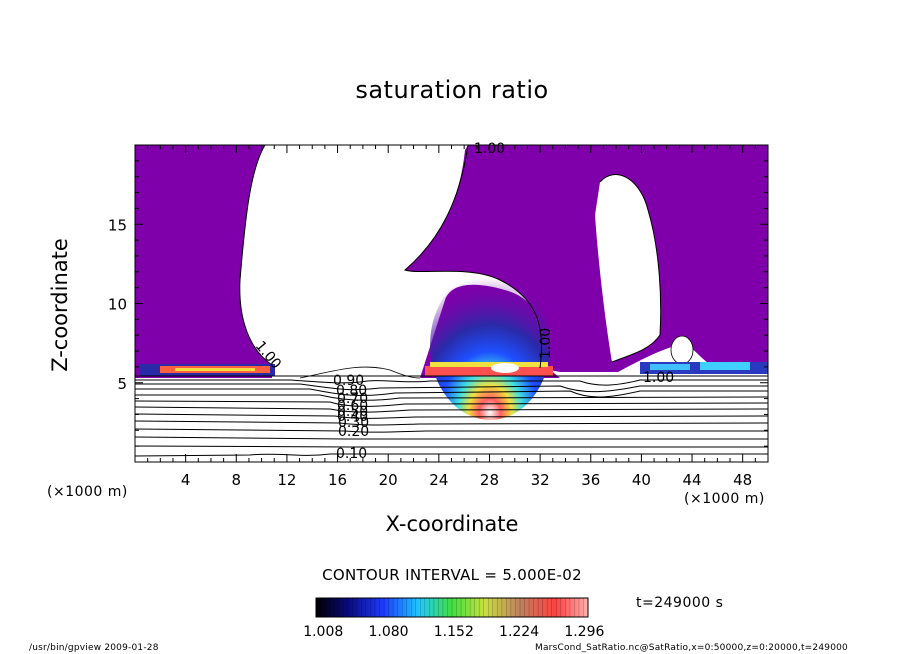 The width and height of the screenshot is (904, 654). I want to click on y-tick-label: 15, so click(117, 225).